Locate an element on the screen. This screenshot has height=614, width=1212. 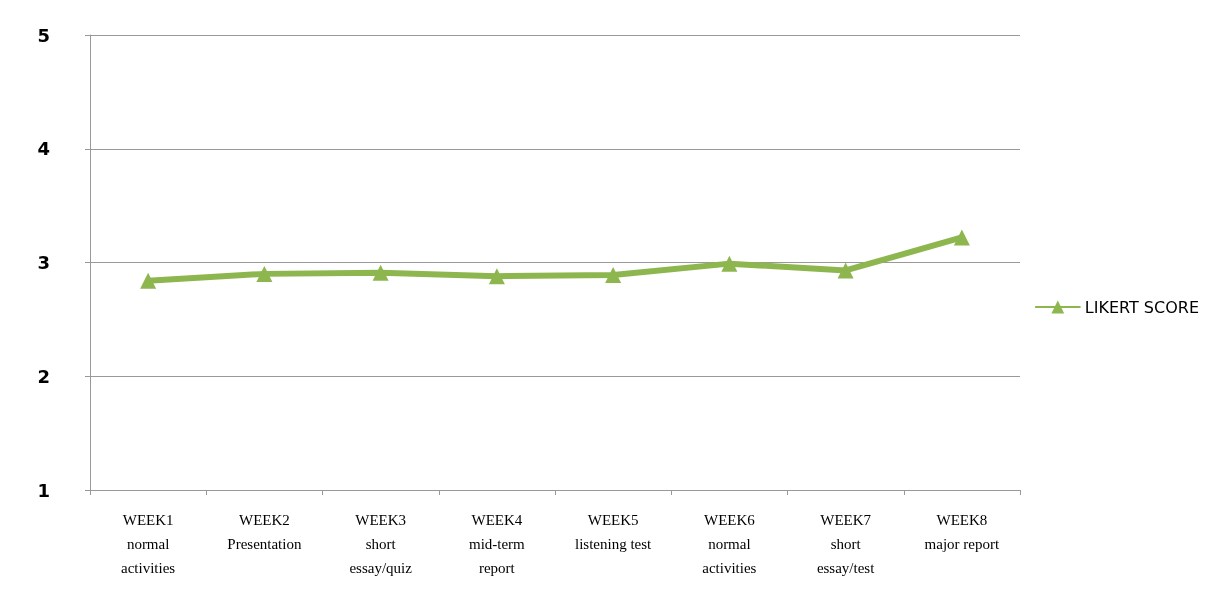
y-tick-label: 1 is located at coordinates (43, 490).